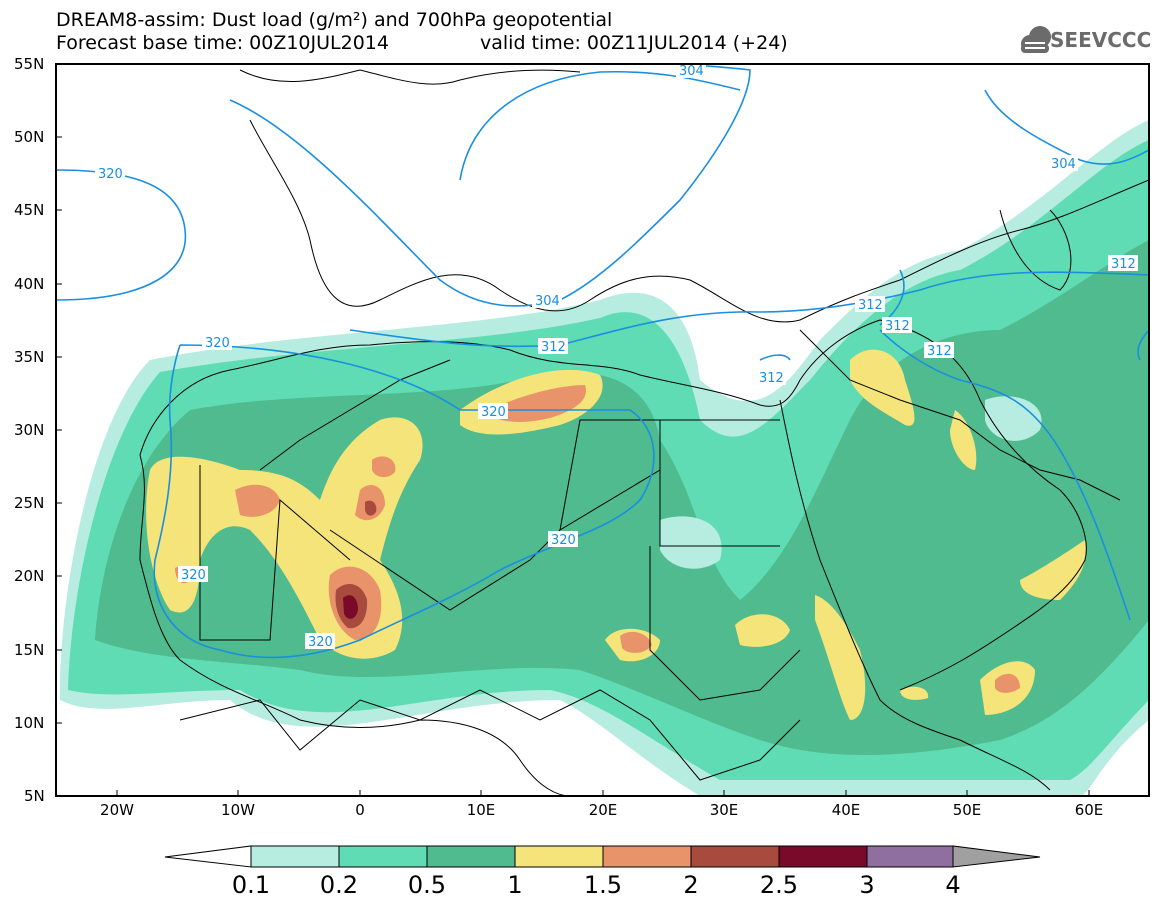 Image resolution: width=1165 pixels, height=907 pixels. I want to click on lat-label: 15N, so click(29, 650).